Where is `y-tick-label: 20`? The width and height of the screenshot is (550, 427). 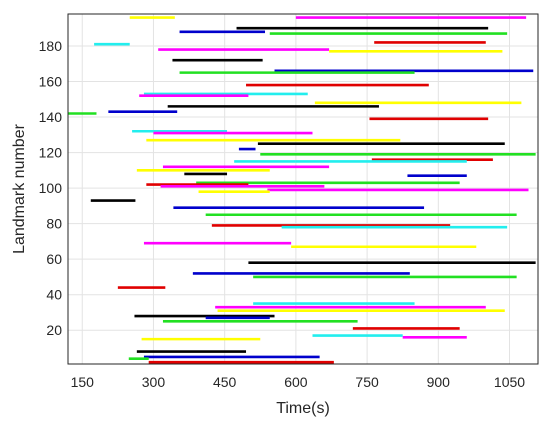
y-tick-label: 20 is located at coordinates (54, 330).